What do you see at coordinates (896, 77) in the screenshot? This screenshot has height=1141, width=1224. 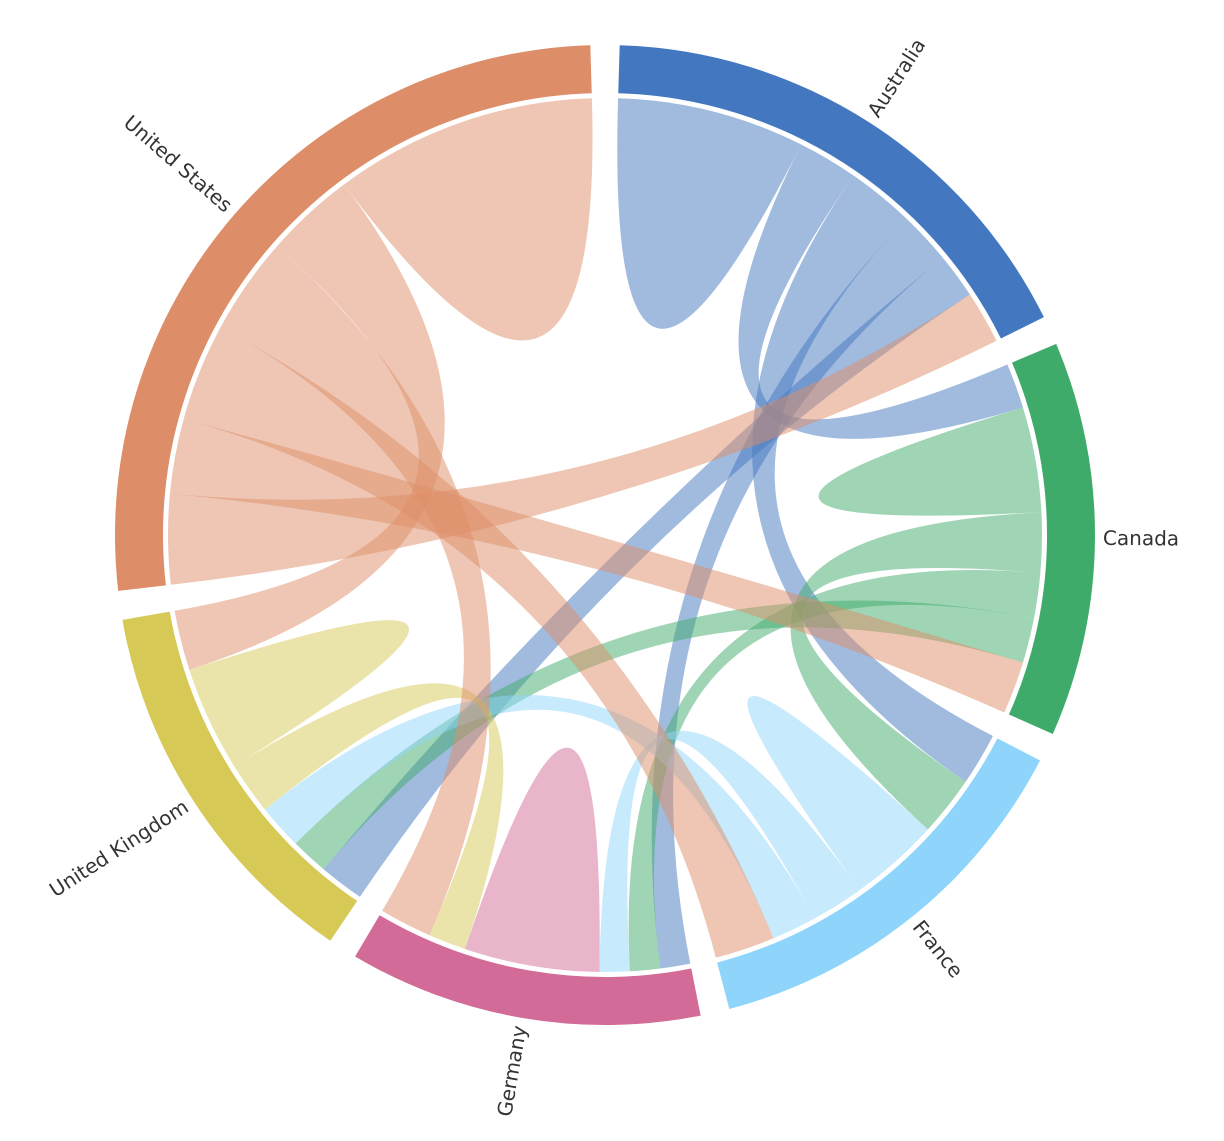 I see `node-label: Australia` at bounding box center [896, 77].